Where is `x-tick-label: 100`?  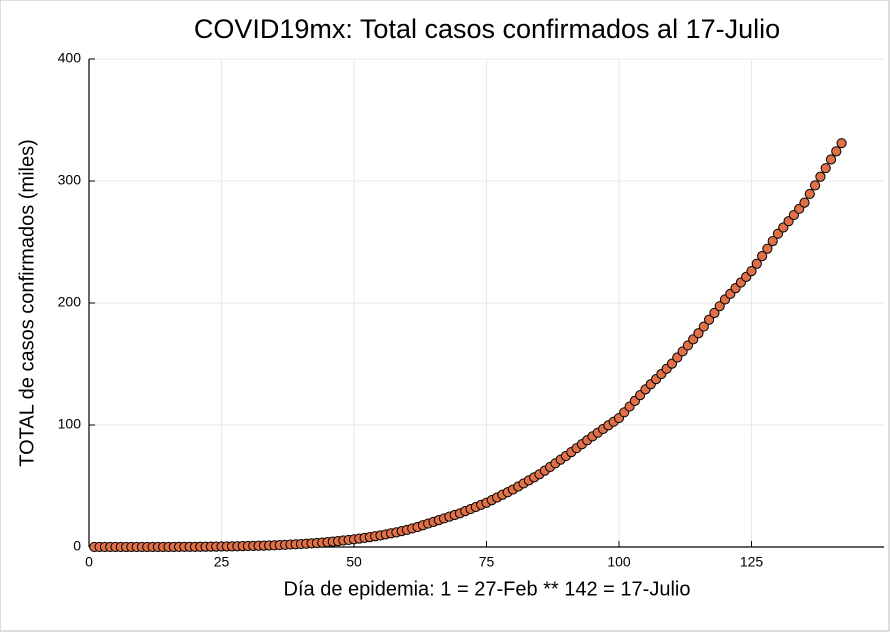 x-tick-label: 100 is located at coordinates (619, 562).